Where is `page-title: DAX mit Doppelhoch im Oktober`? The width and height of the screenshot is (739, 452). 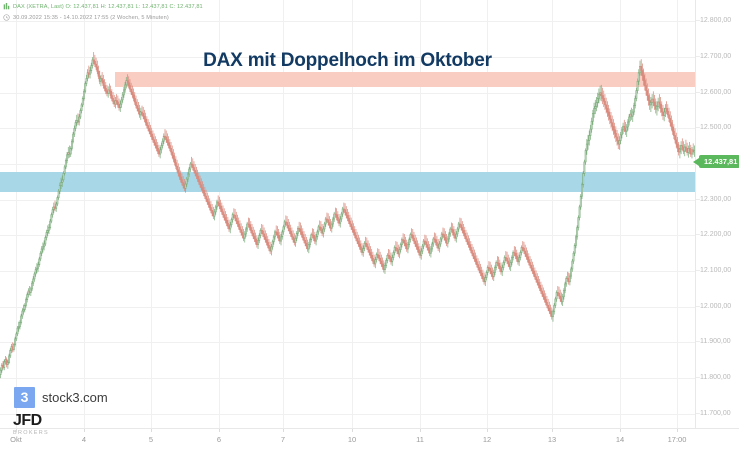 page-title: DAX mit Doppelhoch im Oktober is located at coordinates (347, 60).